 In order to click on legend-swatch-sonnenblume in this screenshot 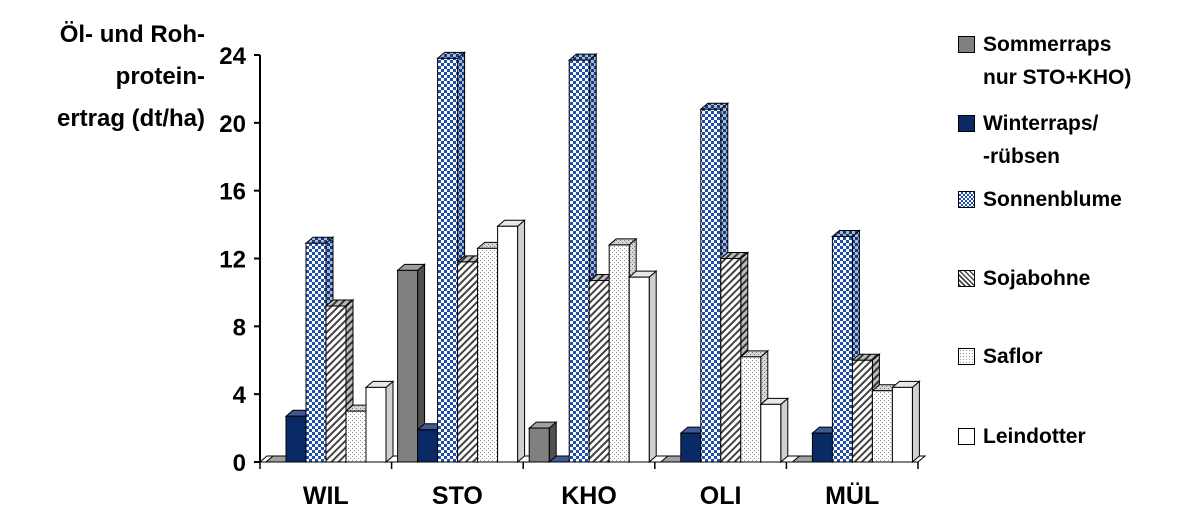, I will do `click(966, 199)`.